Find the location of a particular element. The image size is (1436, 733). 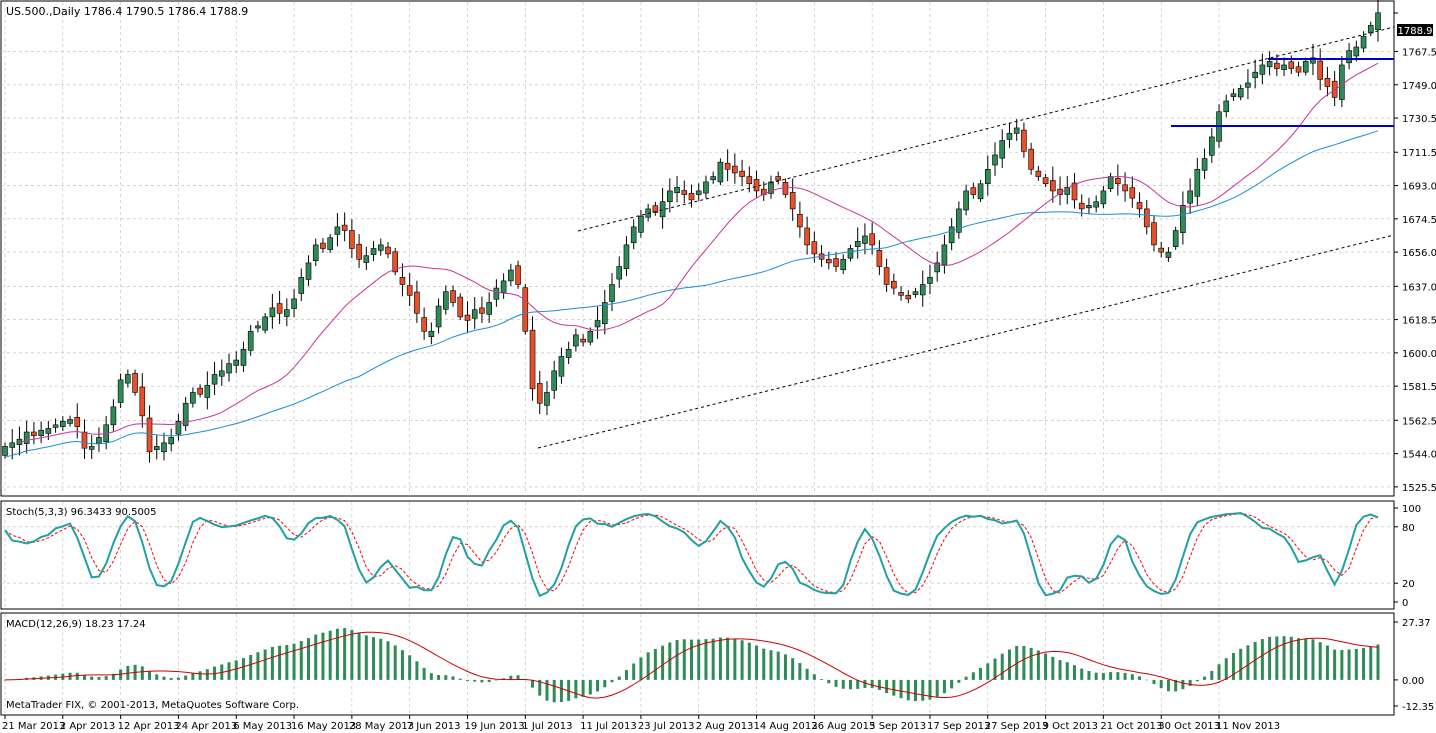

y-tick-label: 1600.0 is located at coordinates (1419, 354).